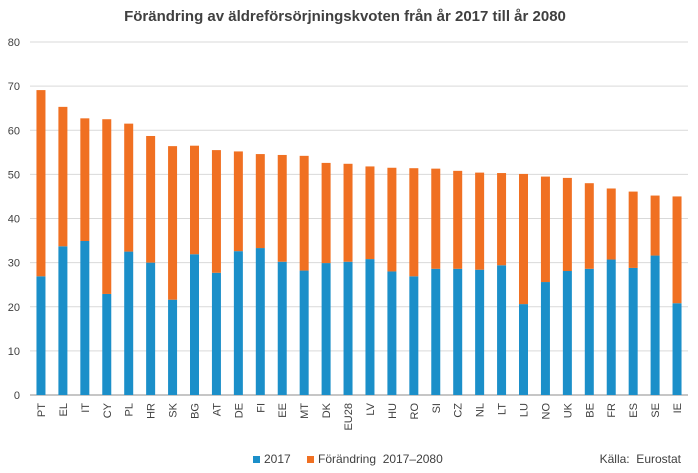  I want to click on bar-FR-2017, so click(611, 327).